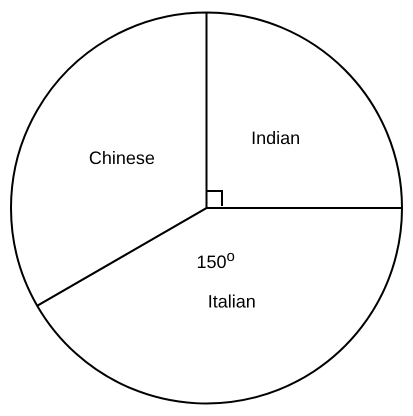  I want to click on text: 150$^{o}$, so click(215, 260).